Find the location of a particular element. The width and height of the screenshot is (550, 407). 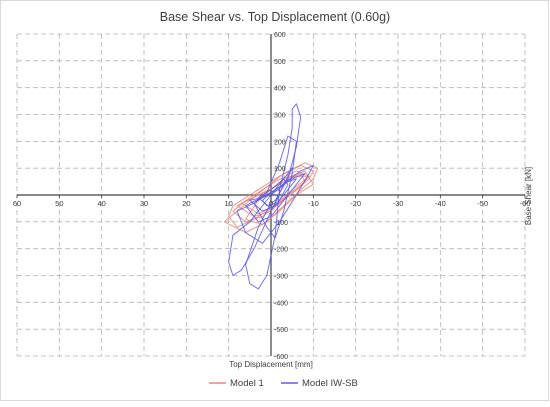

x-tick-label: 10 is located at coordinates (228, 203).